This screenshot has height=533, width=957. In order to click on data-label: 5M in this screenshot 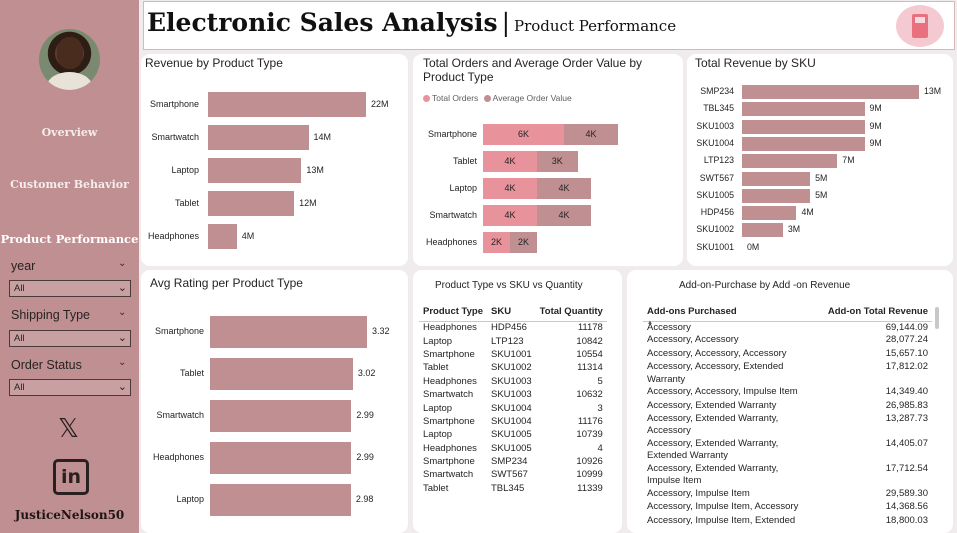, I will do `click(821, 194)`.